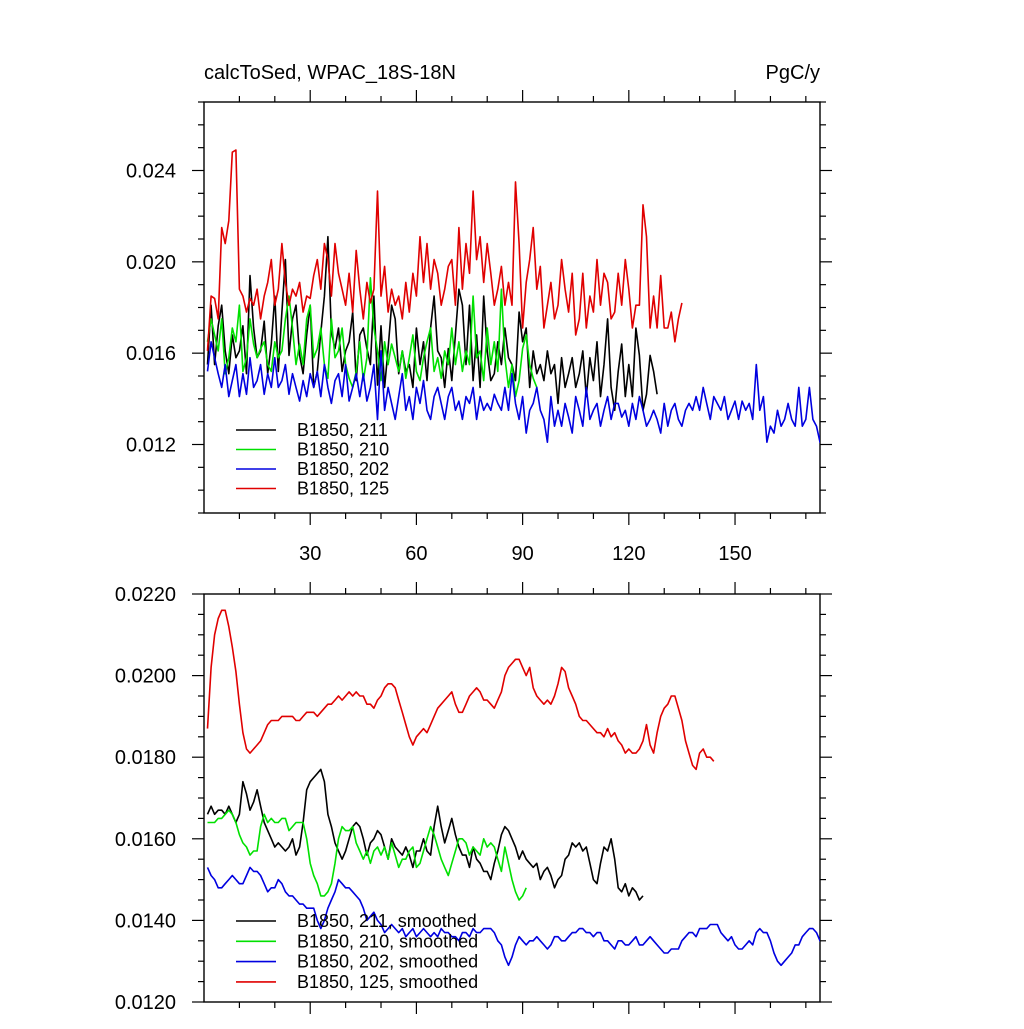 The height and width of the screenshot is (1029, 1024). Describe the element at coordinates (416, 554) in the screenshot. I see `x-tick-label: 60` at that location.